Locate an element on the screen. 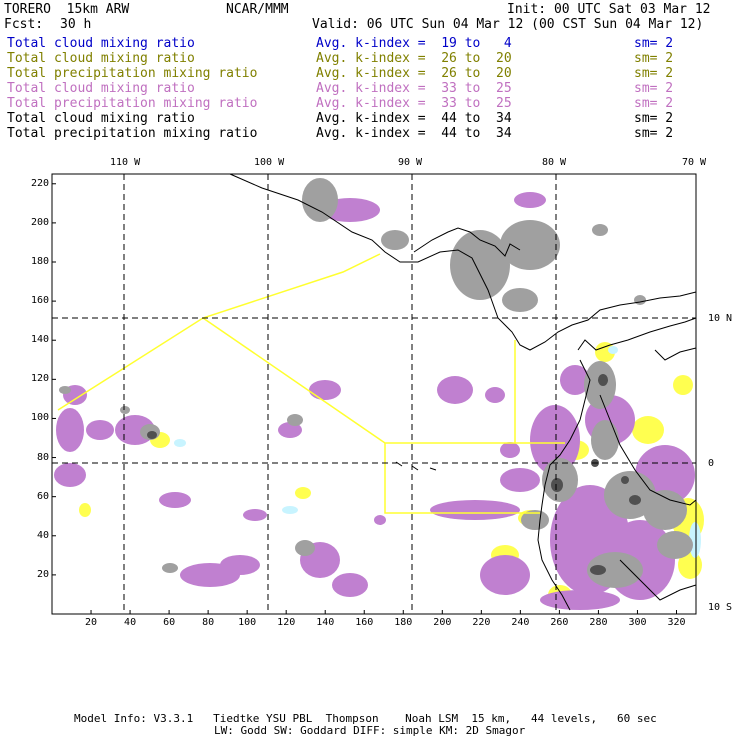  y-grid-label: 200 is located at coordinates (40, 222).